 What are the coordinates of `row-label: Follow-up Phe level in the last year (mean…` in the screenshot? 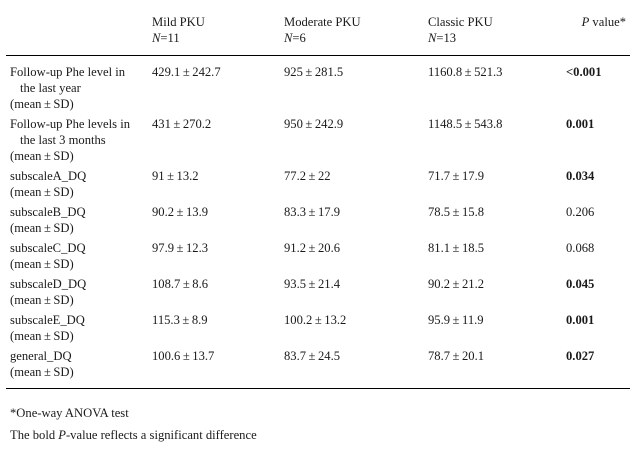 It's located at (77, 86).